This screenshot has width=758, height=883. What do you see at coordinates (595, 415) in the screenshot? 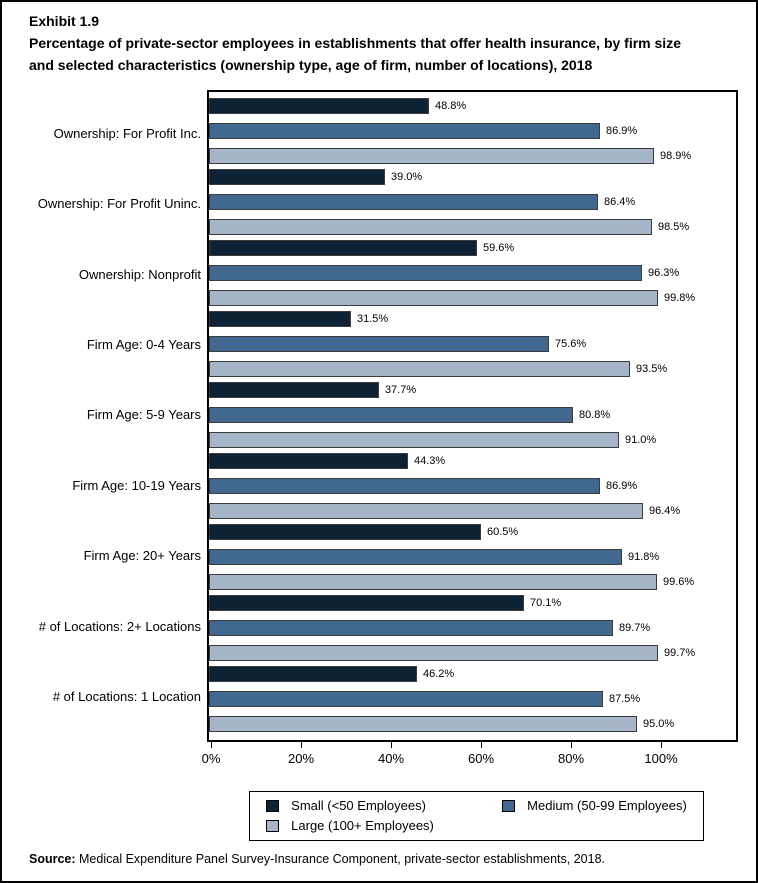
I see `bar-value-label: 80.8%` at bounding box center [595, 415].